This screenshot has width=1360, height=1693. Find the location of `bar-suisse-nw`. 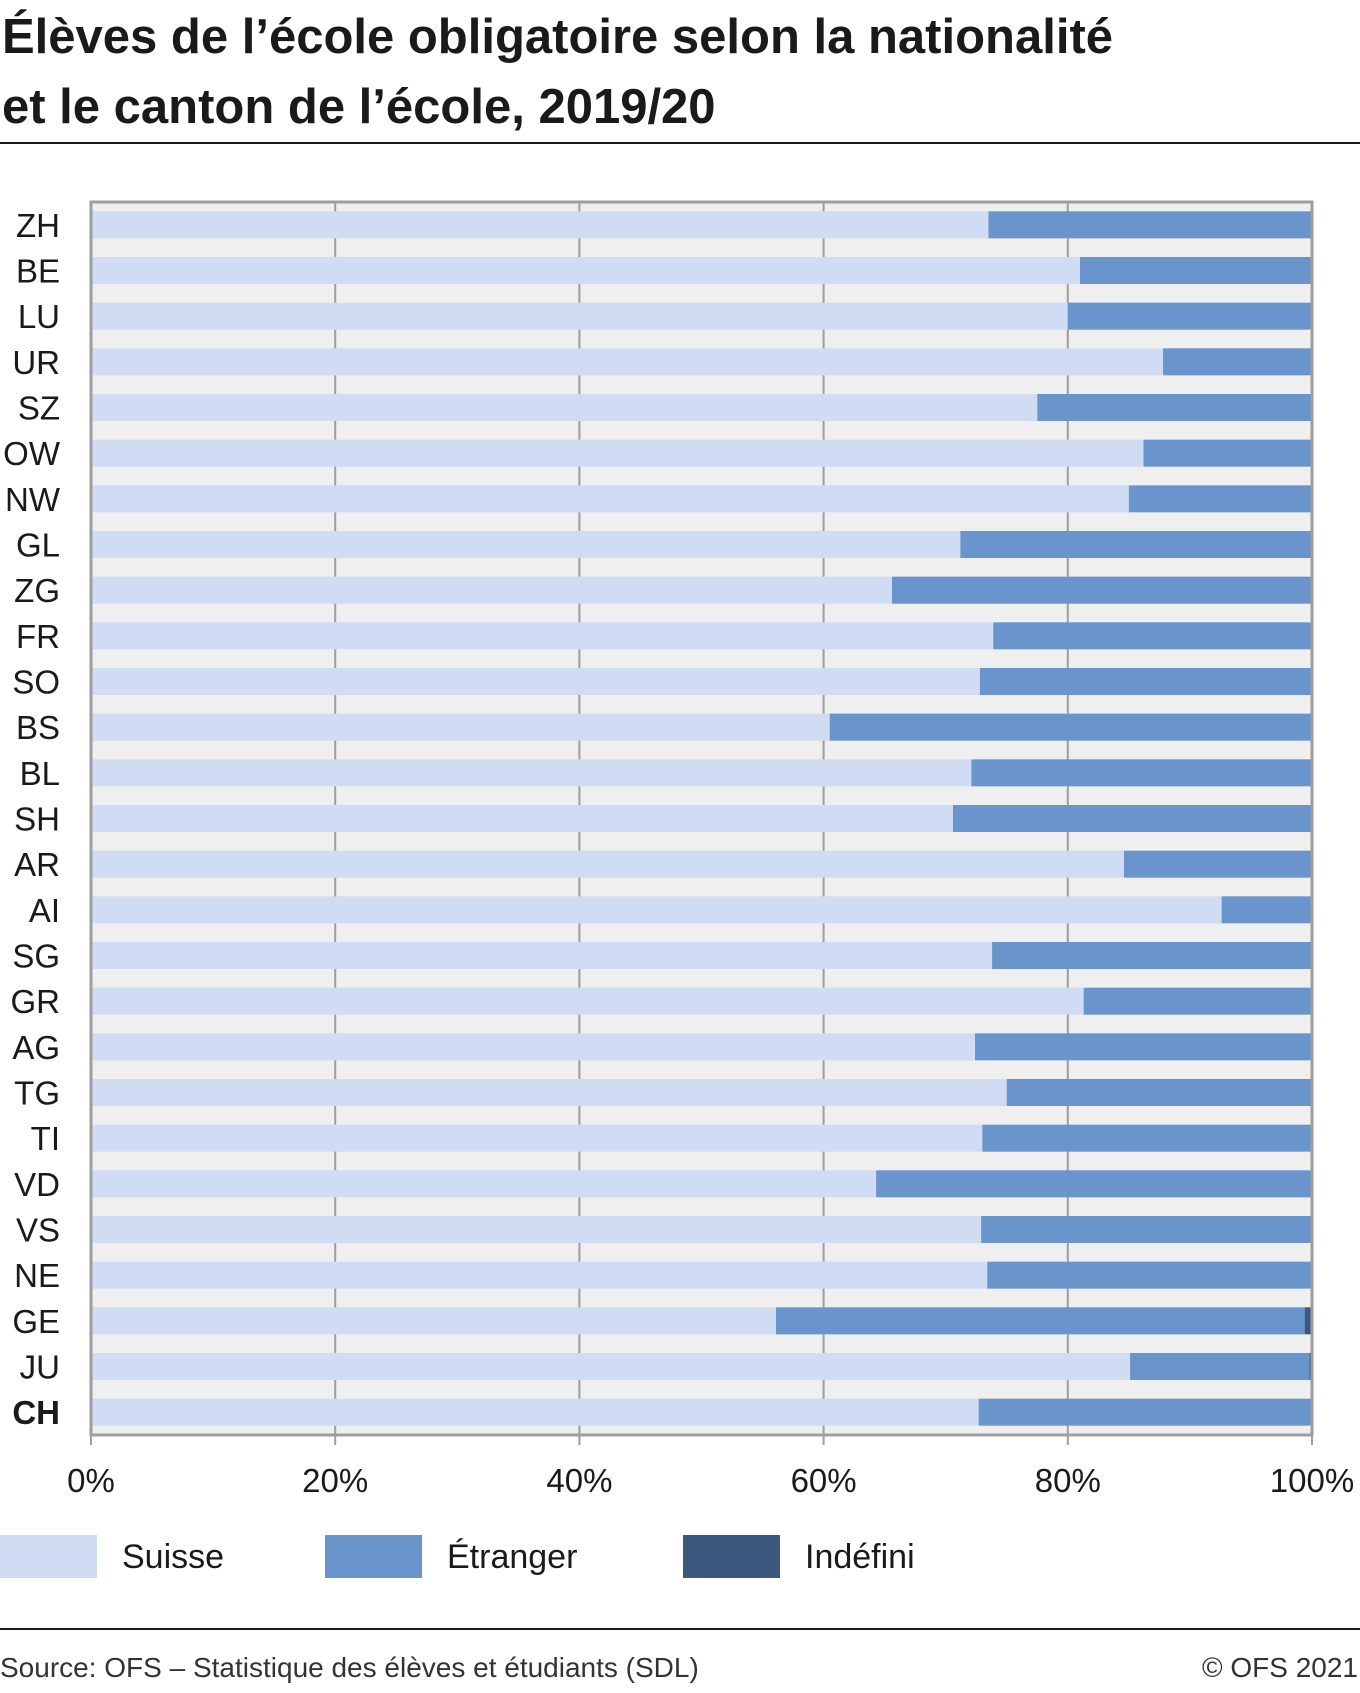

bar-suisse-nw is located at coordinates (610, 499).